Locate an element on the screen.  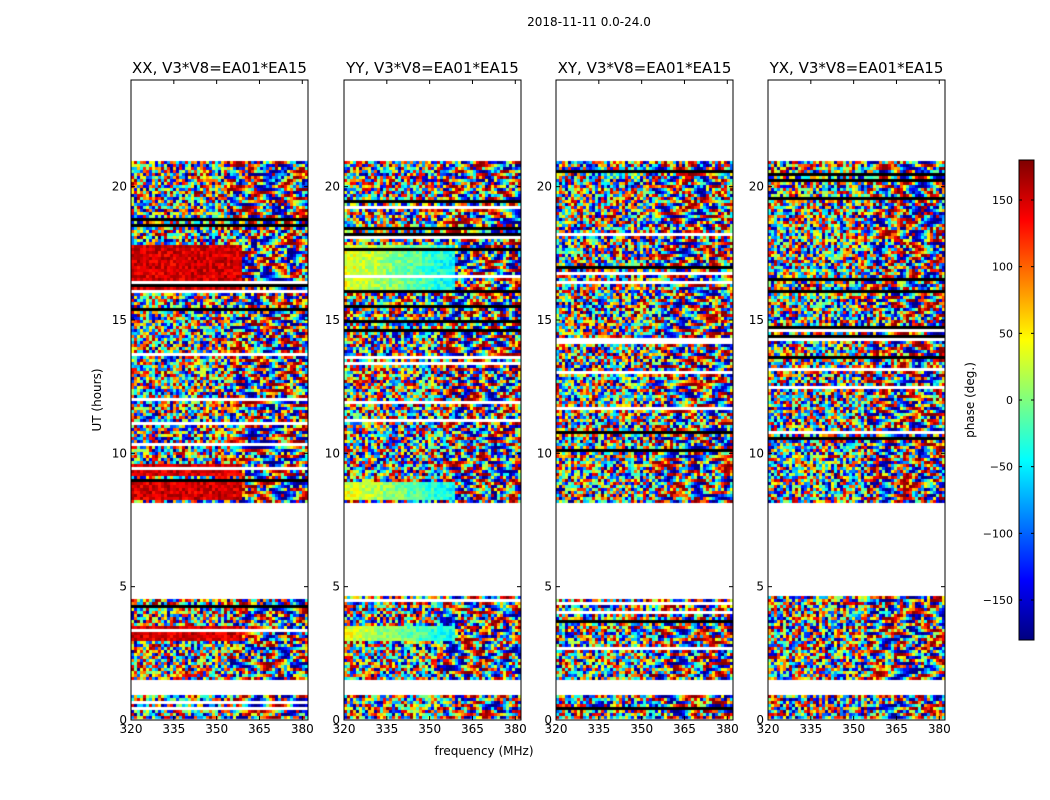
colorbar-tick-label: −50 is located at coordinates (1001, 467).